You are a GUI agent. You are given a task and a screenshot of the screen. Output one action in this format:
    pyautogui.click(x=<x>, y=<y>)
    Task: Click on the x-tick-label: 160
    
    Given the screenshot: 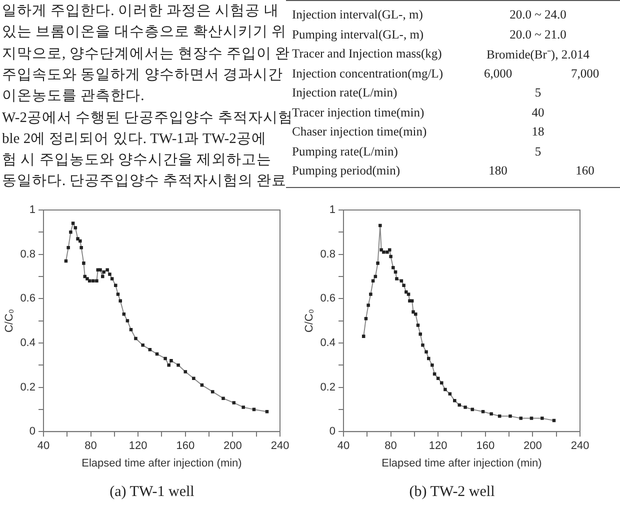 What is the action you would take?
    pyautogui.click(x=485, y=446)
    